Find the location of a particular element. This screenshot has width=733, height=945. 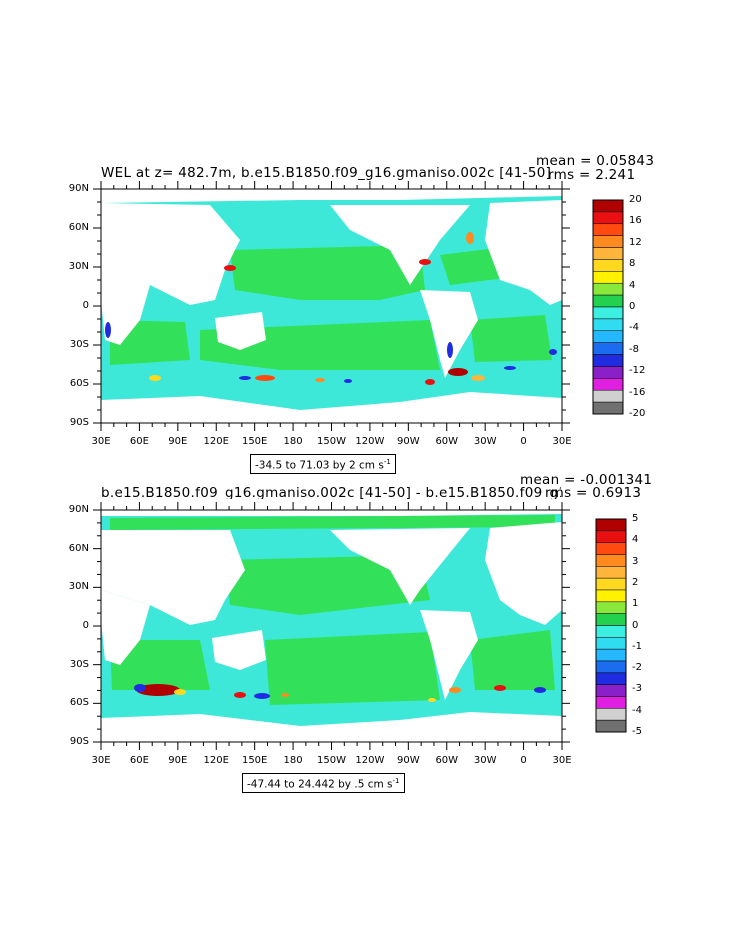

colorbar-label: -20 is located at coordinates (637, 413).